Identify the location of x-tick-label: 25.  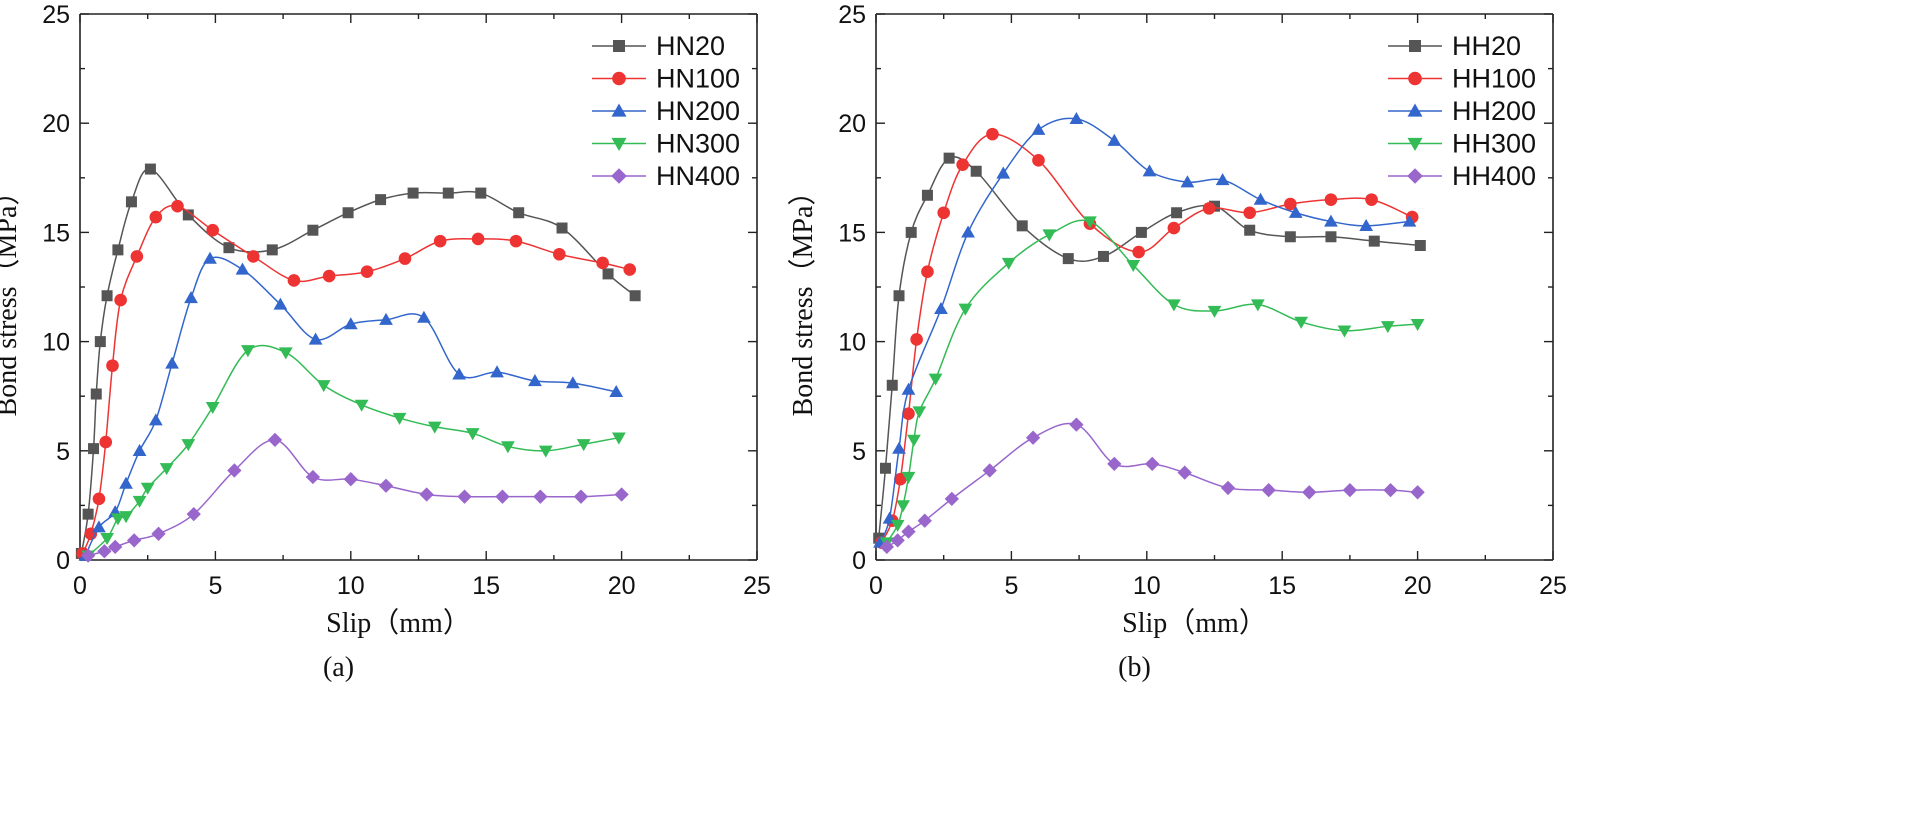
(757, 586).